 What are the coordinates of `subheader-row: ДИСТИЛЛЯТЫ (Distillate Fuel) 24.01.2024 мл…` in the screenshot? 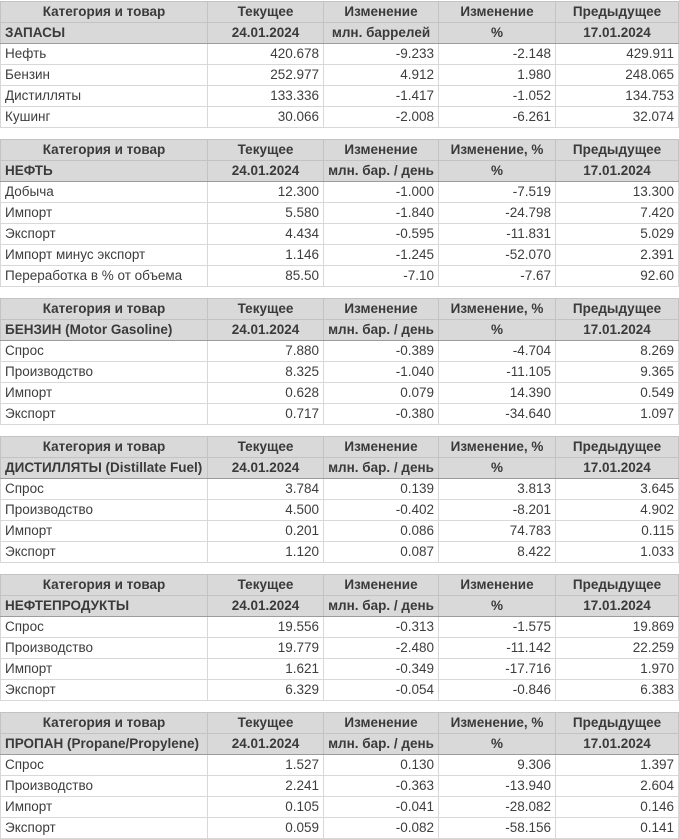 It's located at (339, 468).